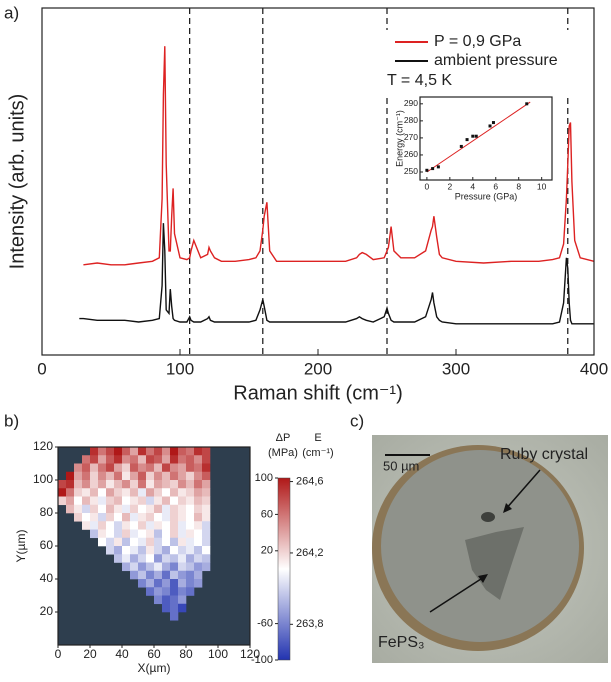 Image resolution: width=611 pixels, height=682 pixels. I want to click on x-tick-label: 60, so click(154, 654).